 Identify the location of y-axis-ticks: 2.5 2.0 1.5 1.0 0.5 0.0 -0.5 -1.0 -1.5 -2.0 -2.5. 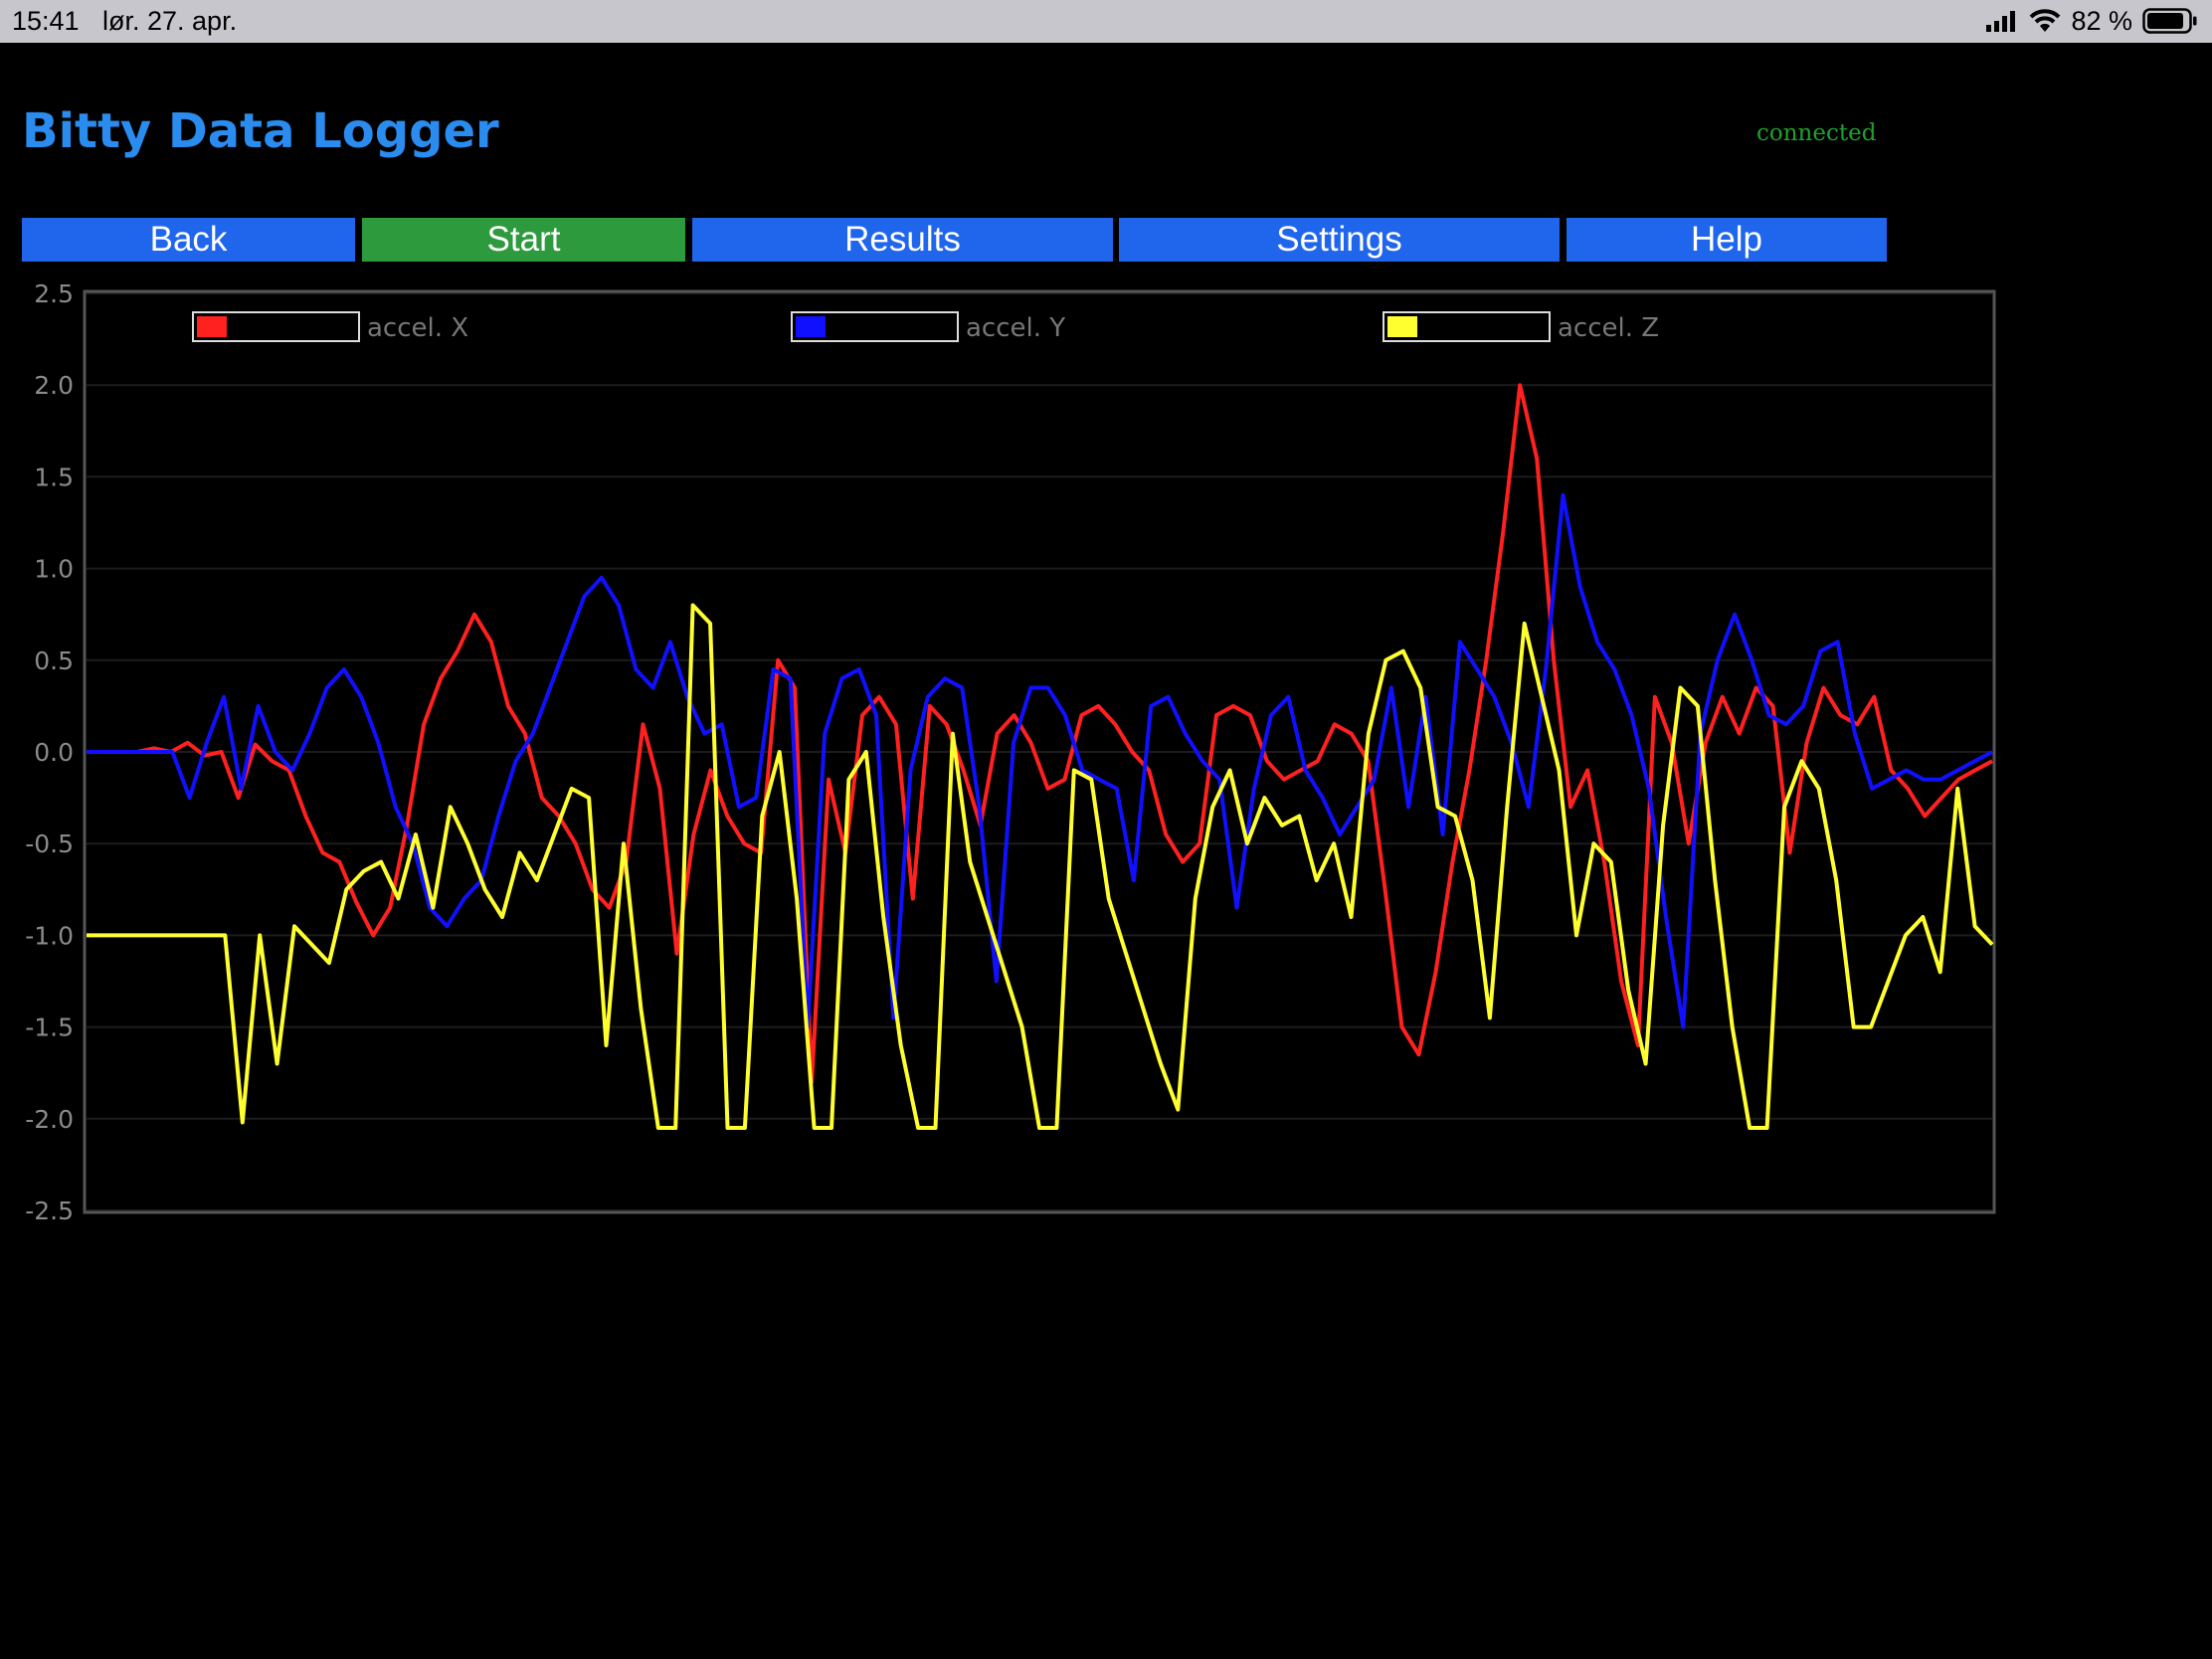
(49, 752).